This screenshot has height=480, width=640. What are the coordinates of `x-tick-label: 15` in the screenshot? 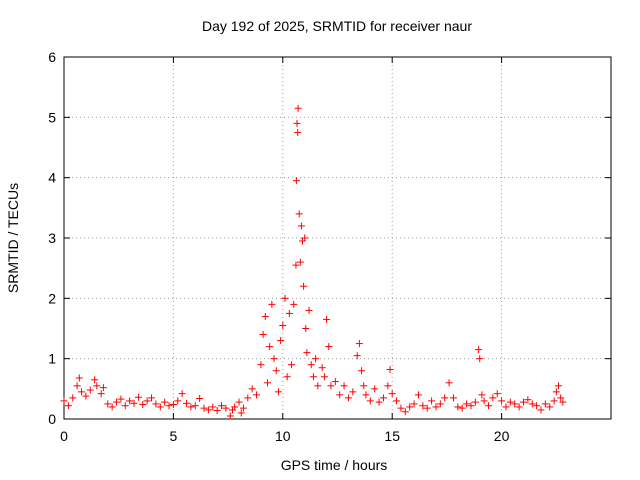 It's located at (392, 436).